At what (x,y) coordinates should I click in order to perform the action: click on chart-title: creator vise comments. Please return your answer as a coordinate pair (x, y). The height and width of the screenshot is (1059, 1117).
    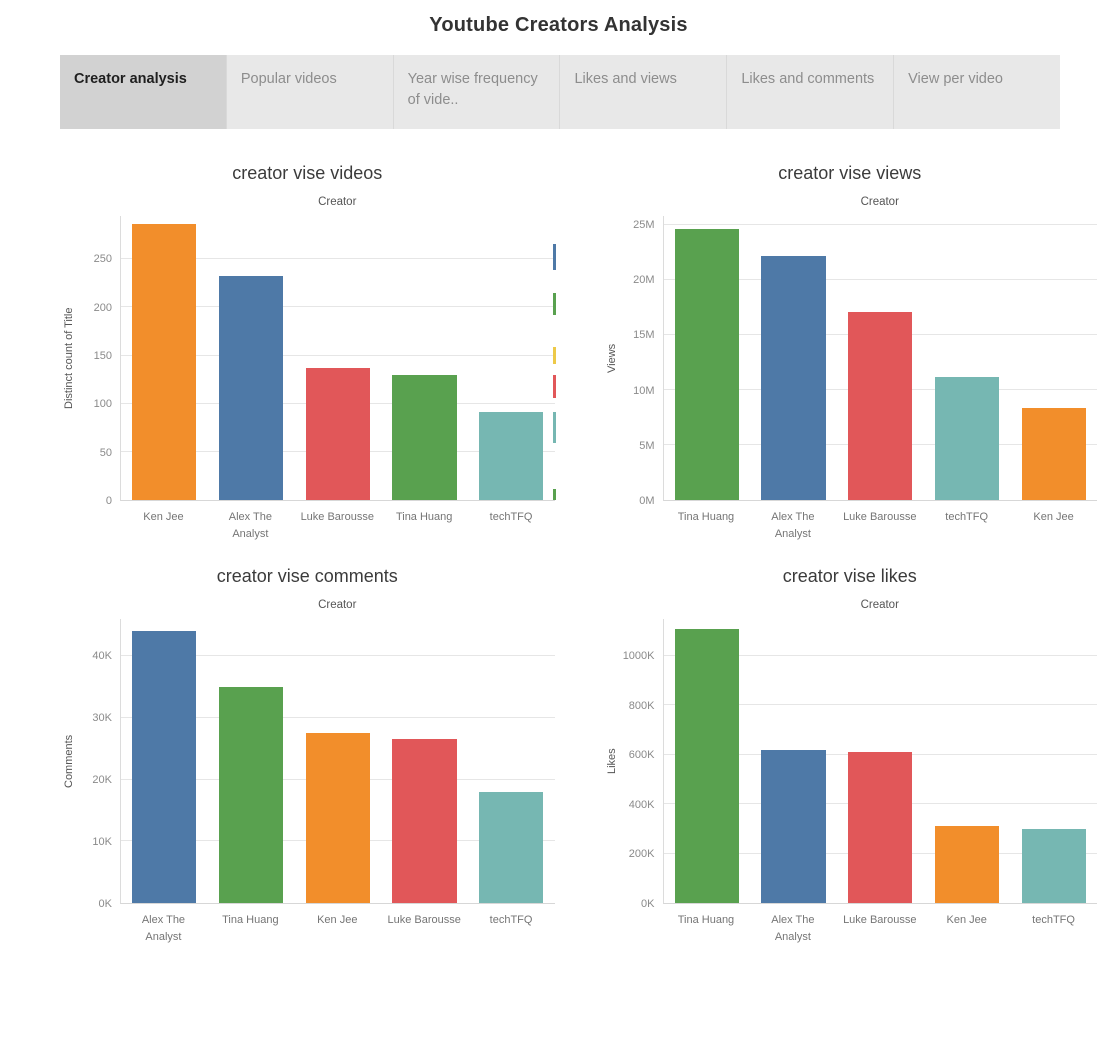
    Looking at the image, I should click on (307, 576).